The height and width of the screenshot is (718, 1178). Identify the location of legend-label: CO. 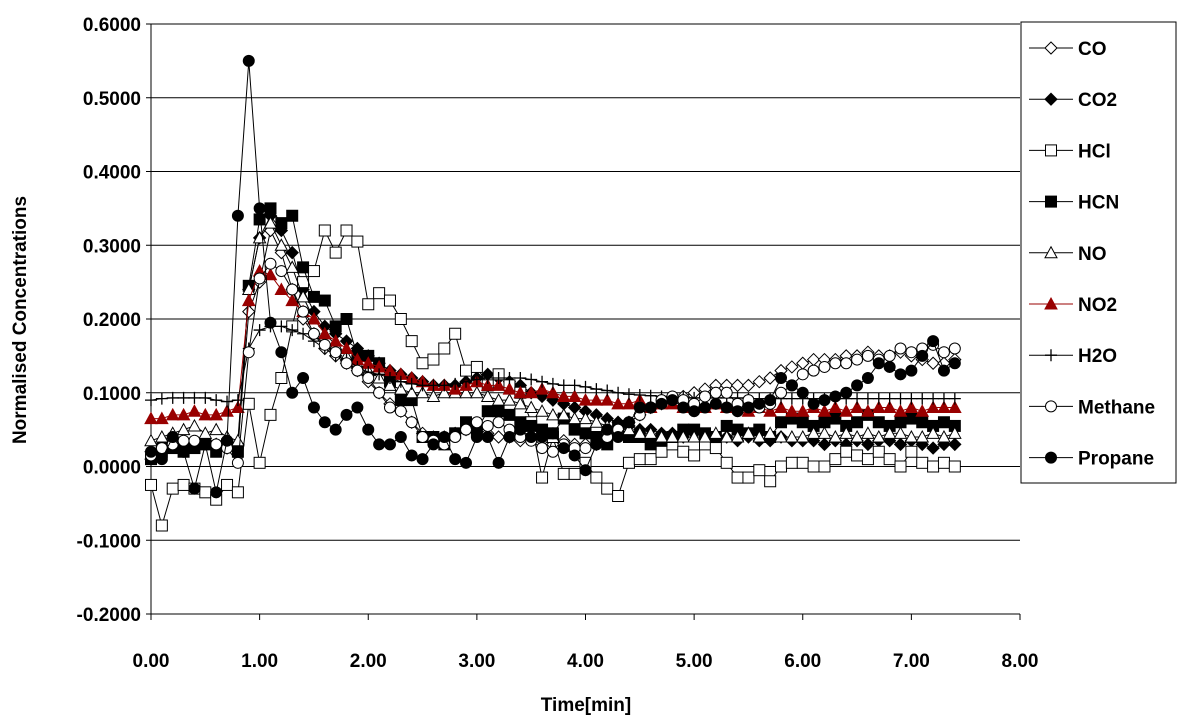
(1092, 49).